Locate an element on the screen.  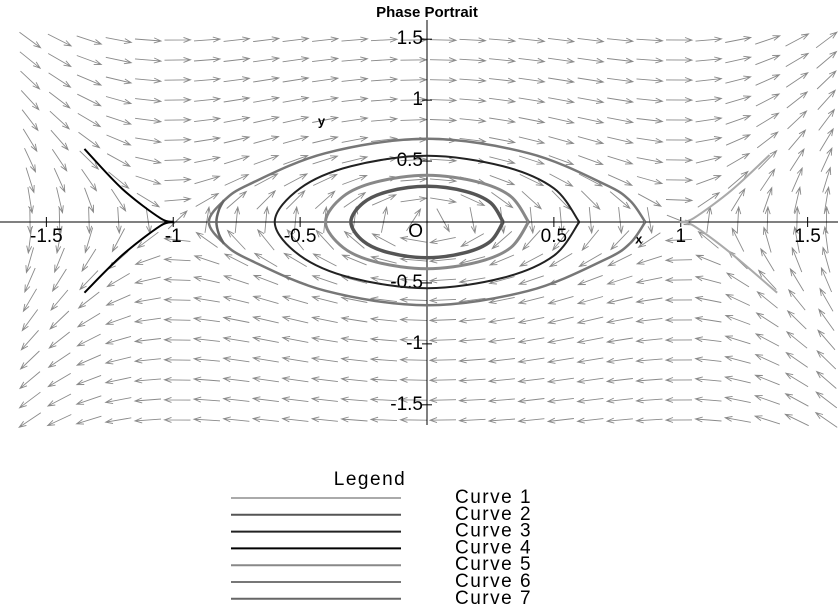
legend-label: Curve 3 is located at coordinates (493, 531).